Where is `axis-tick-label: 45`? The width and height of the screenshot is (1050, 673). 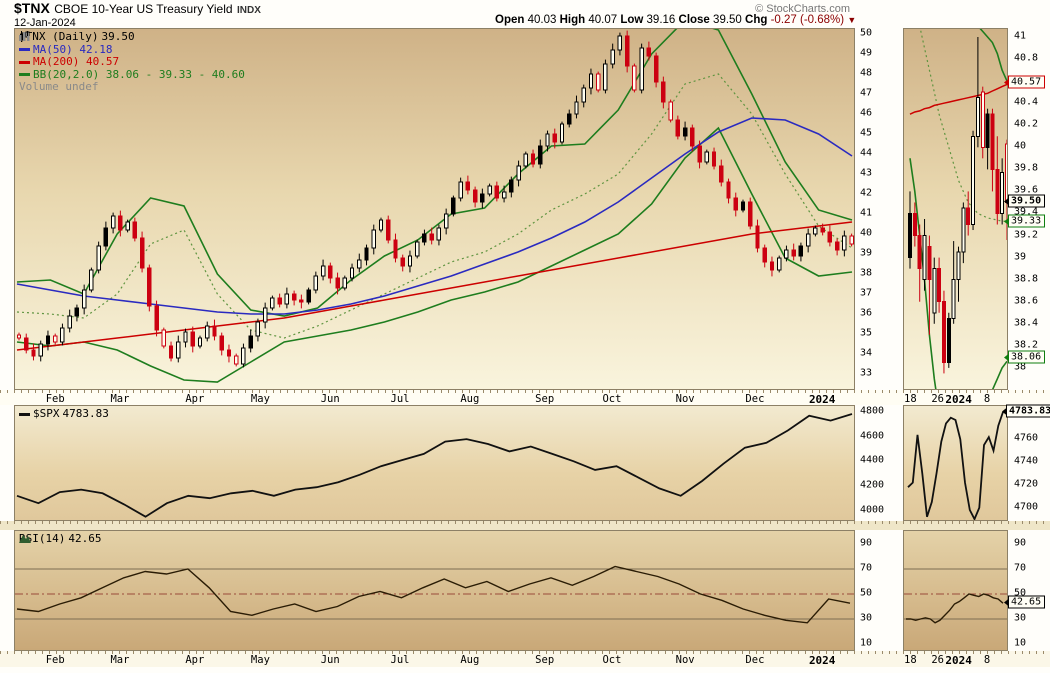 axis-tick-label: 45 is located at coordinates (866, 133).